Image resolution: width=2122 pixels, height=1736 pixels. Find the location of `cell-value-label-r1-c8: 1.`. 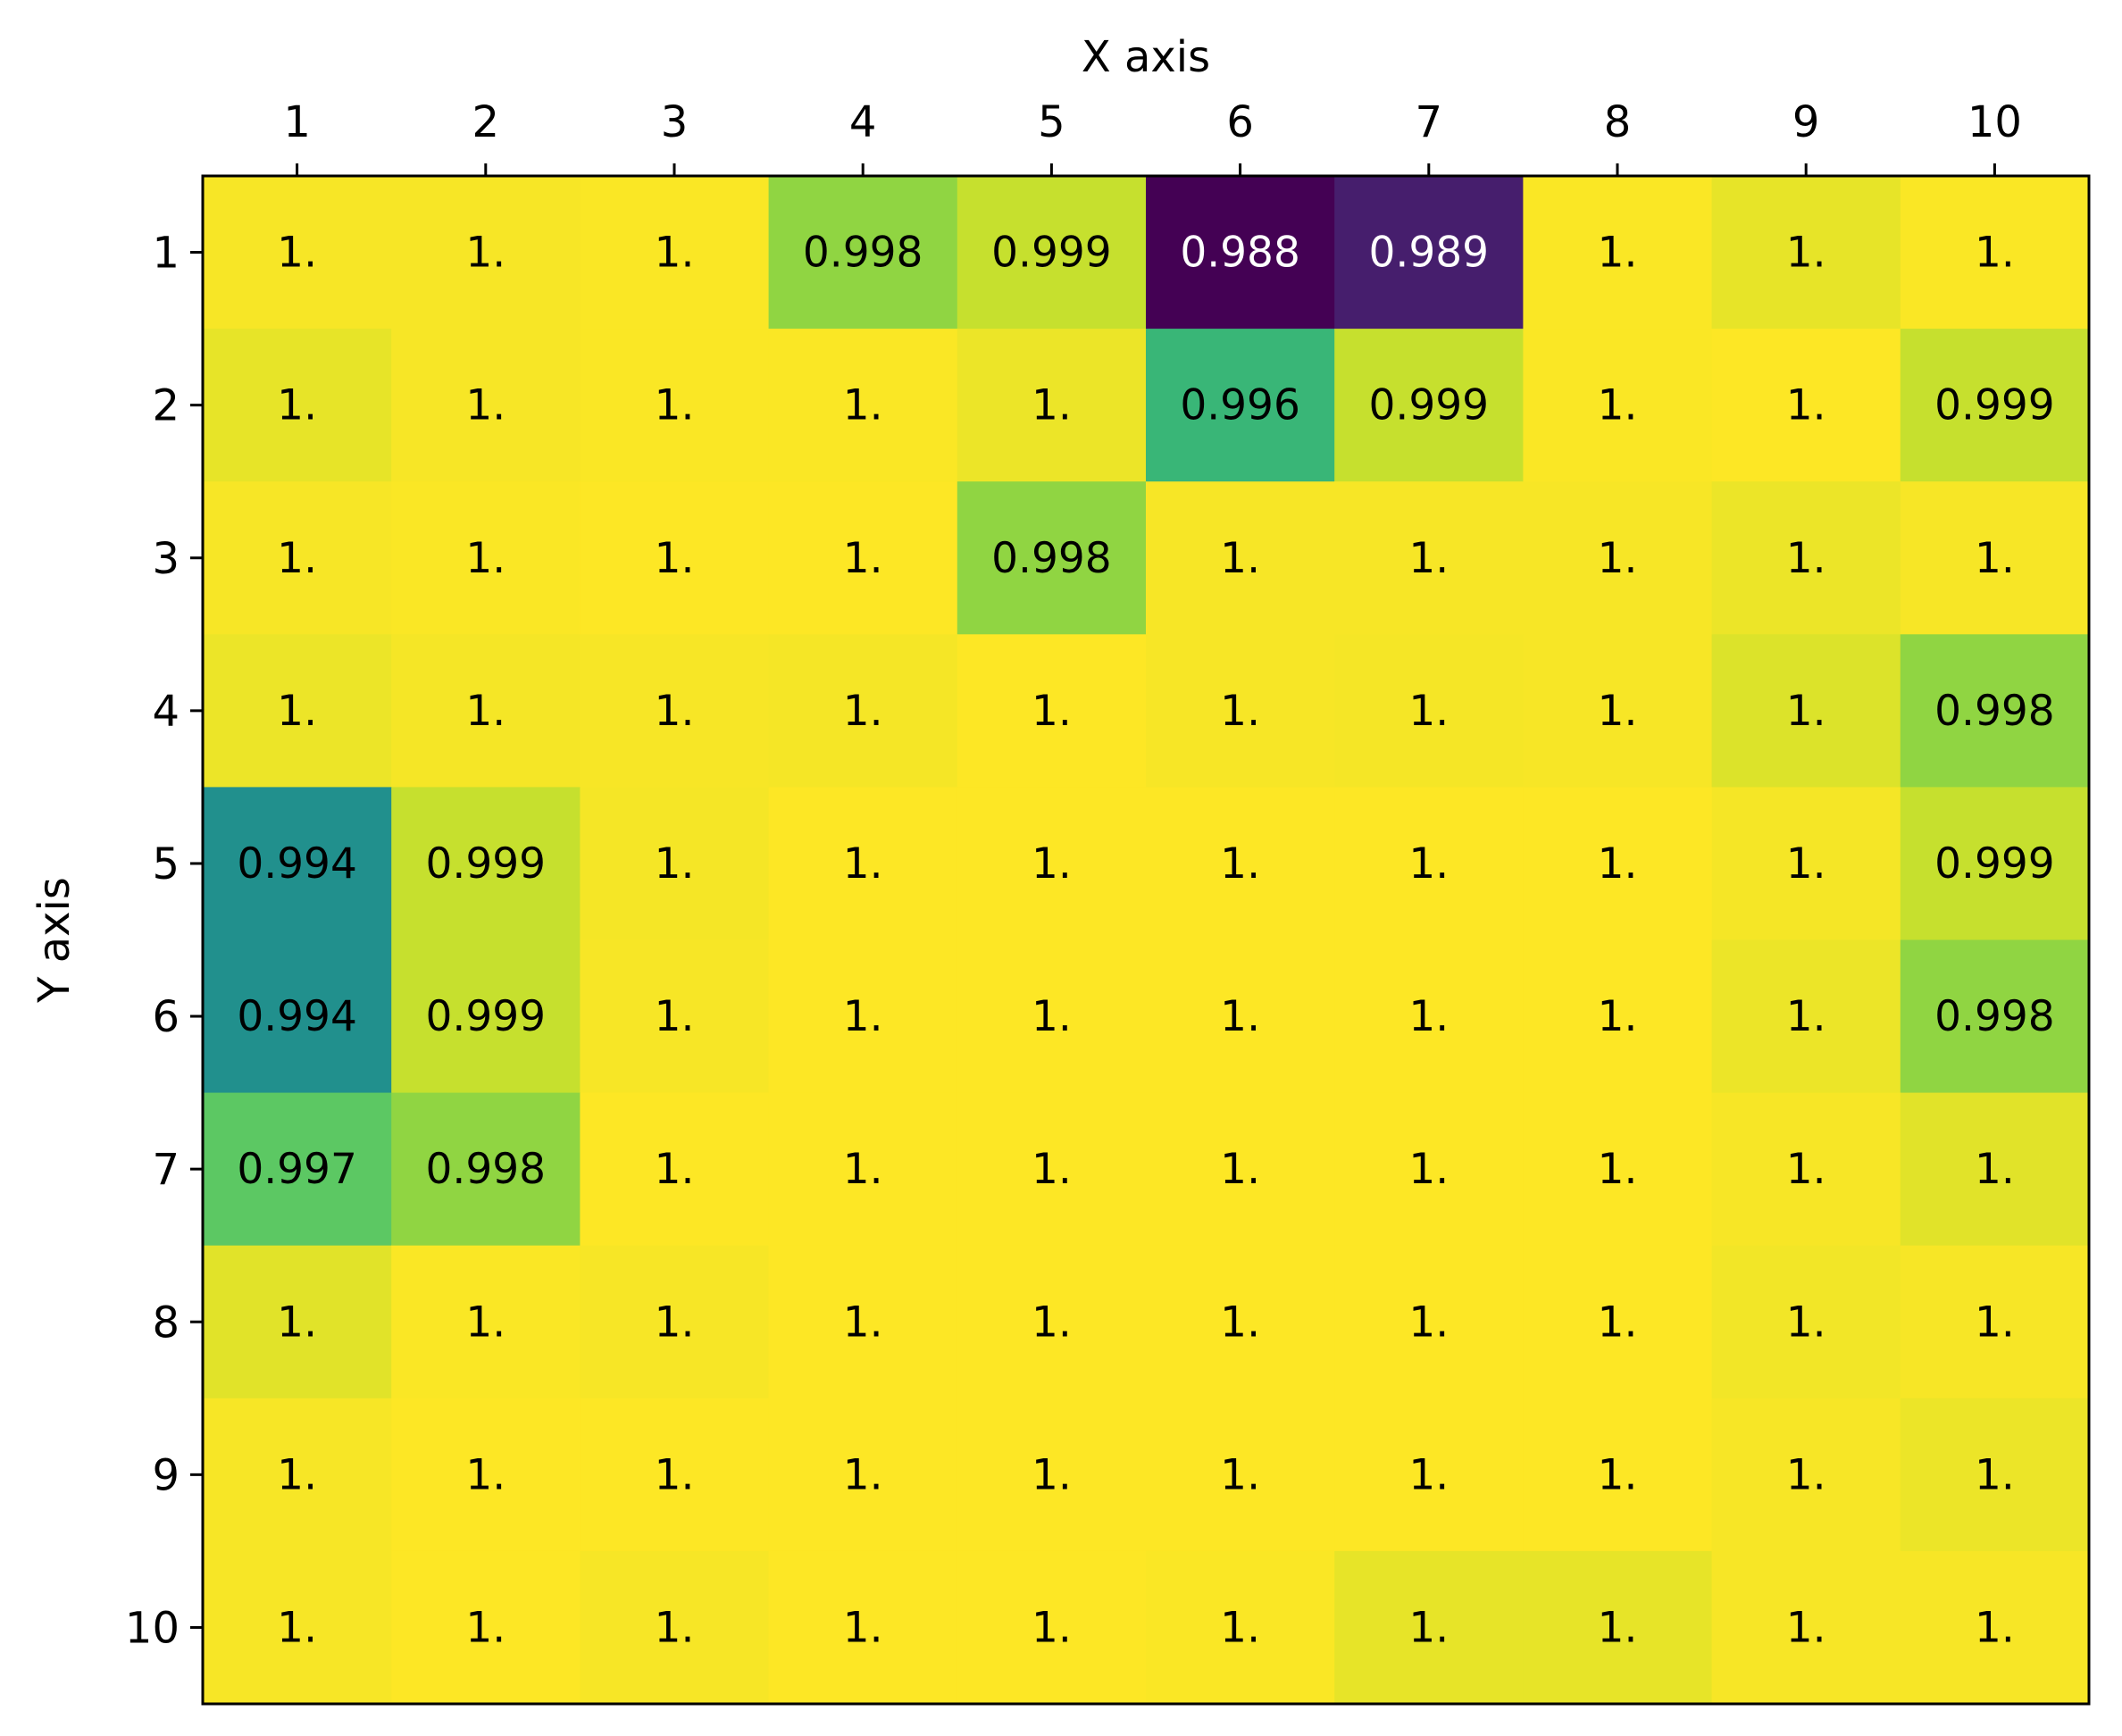

cell-value-label-r1-c8: 1. is located at coordinates (1618, 253).